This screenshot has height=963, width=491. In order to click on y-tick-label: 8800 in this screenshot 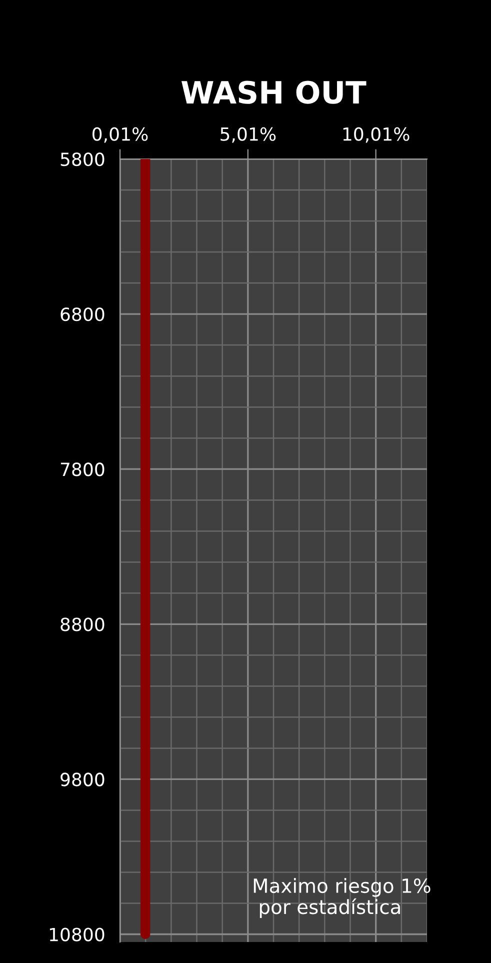, I will do `click(82, 625)`.